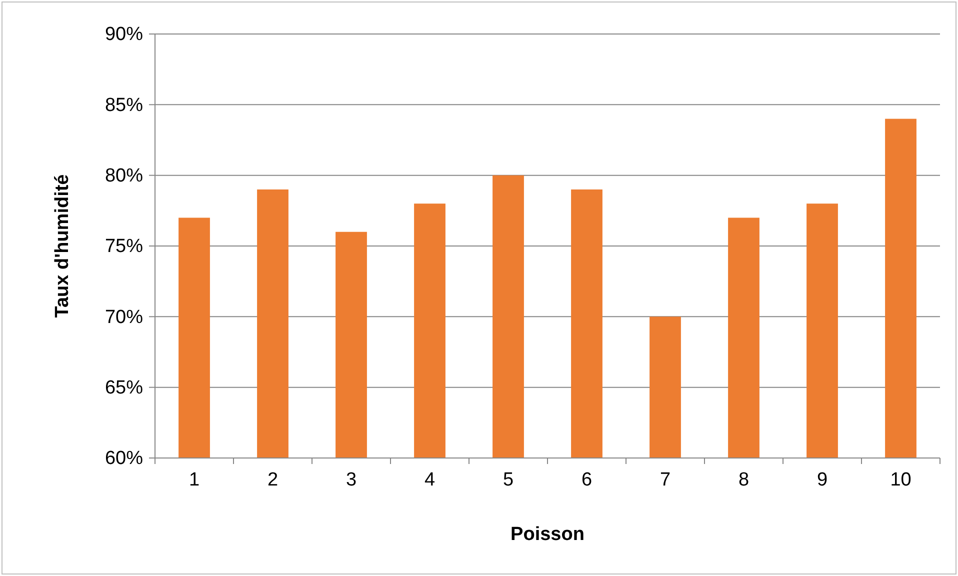  Describe the element at coordinates (194, 479) in the screenshot. I see `x-tick-label: 1` at that location.